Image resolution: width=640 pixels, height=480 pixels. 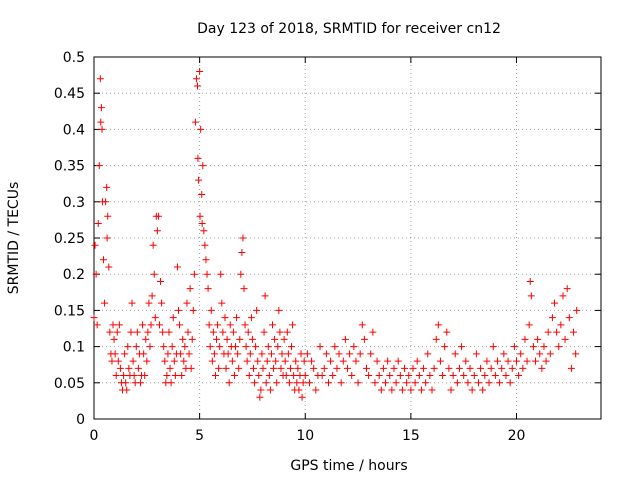 I want to click on x-tick-label: 5, so click(x=199, y=436).